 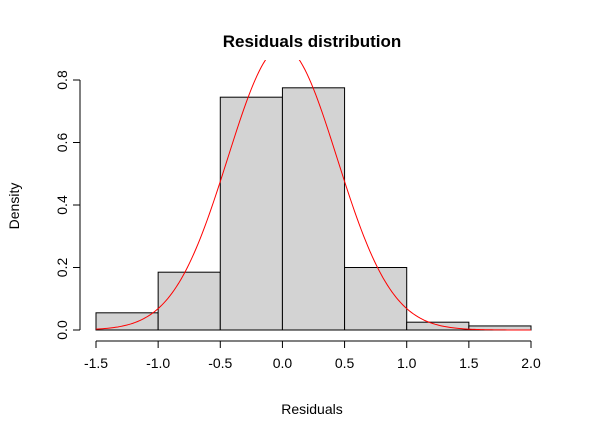 What do you see at coordinates (531, 363) in the screenshot?
I see `x-tick-label-7: 2.0` at bounding box center [531, 363].